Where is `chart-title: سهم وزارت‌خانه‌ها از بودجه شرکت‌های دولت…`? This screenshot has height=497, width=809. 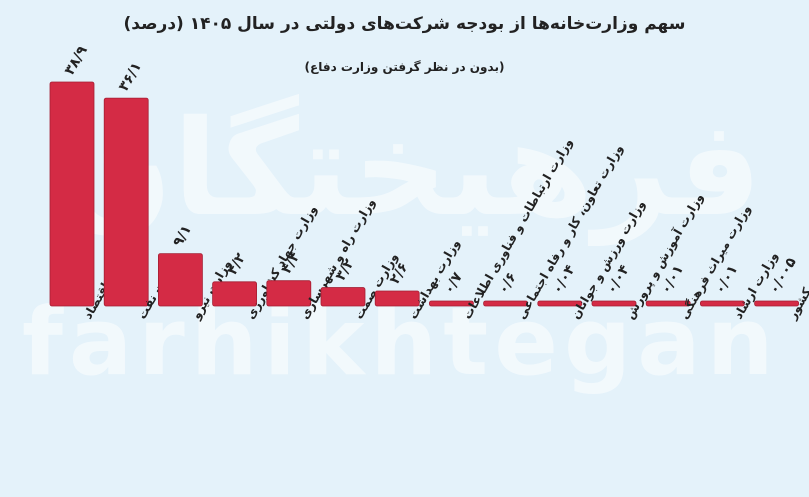
chart-title: سهم وزارت‌خانه‌ها از بودجه شرکت‌های دولت… is located at coordinates (404, 24).